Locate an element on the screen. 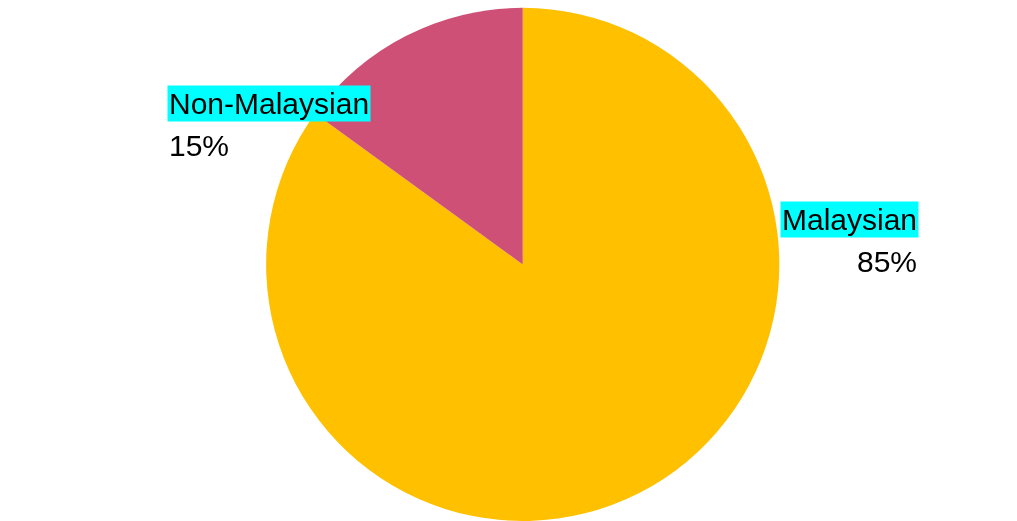  data-label: 15% is located at coordinates (199, 145).